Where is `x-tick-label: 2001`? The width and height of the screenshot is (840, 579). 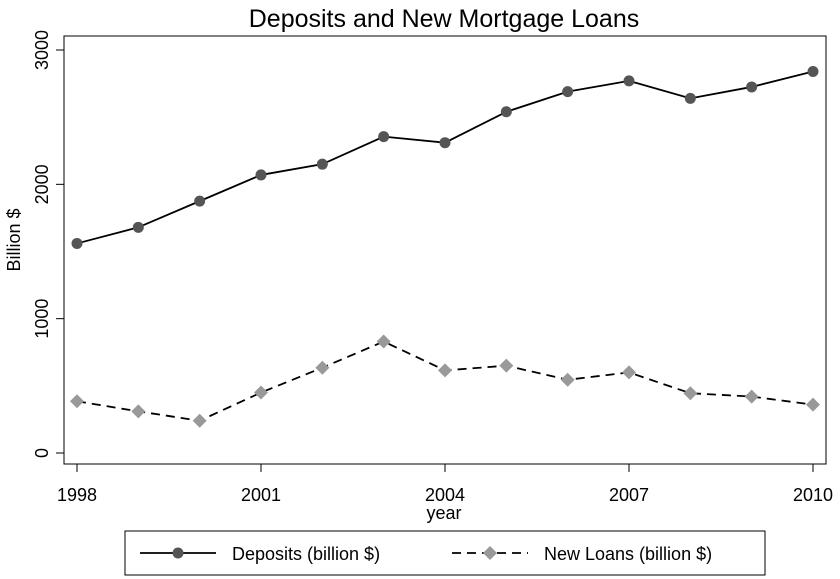
x-tick-label: 2001 is located at coordinates (261, 495).